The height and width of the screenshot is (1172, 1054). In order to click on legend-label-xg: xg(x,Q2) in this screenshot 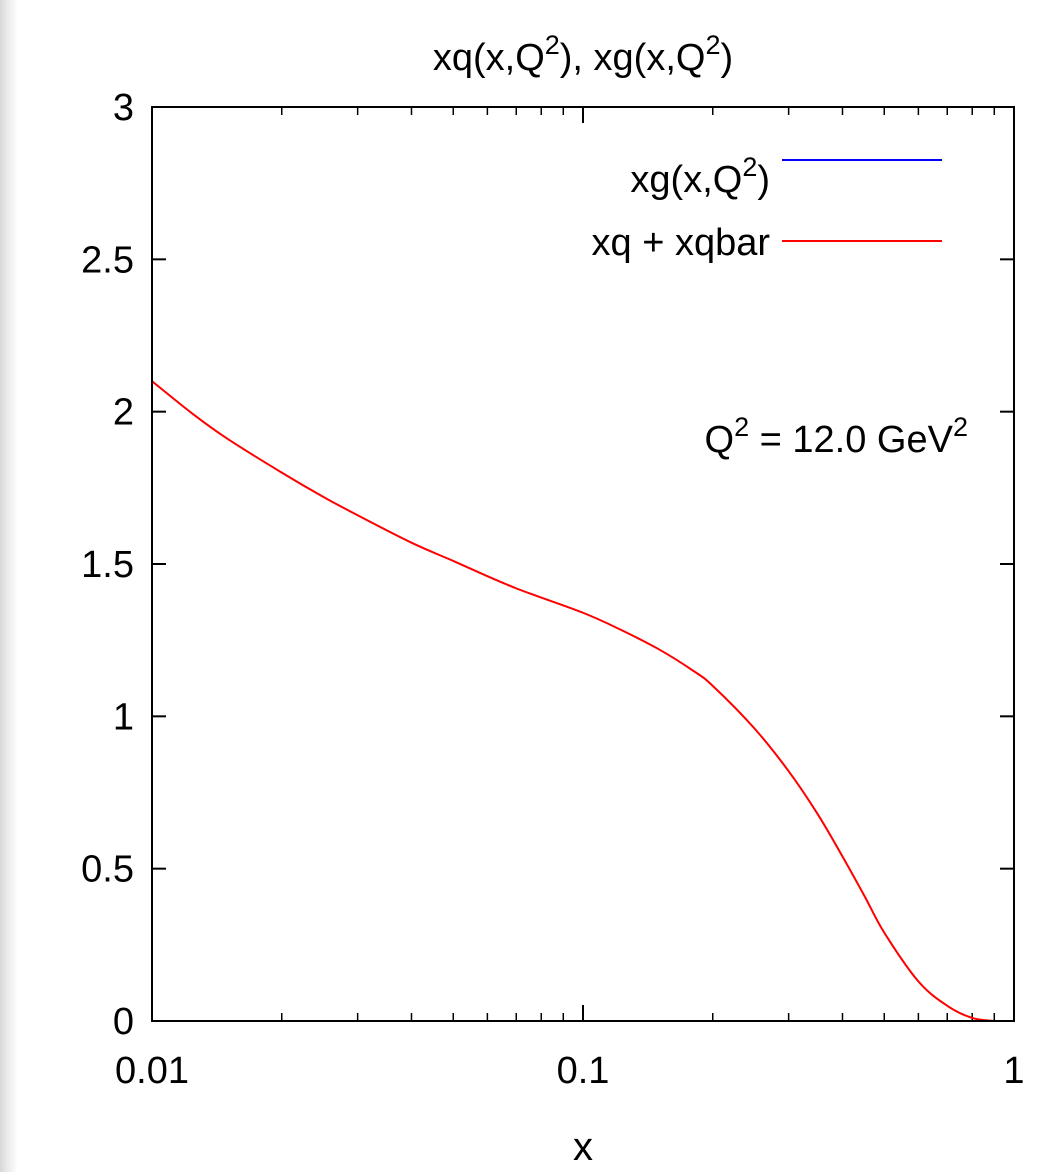, I will do `click(700, 176)`.